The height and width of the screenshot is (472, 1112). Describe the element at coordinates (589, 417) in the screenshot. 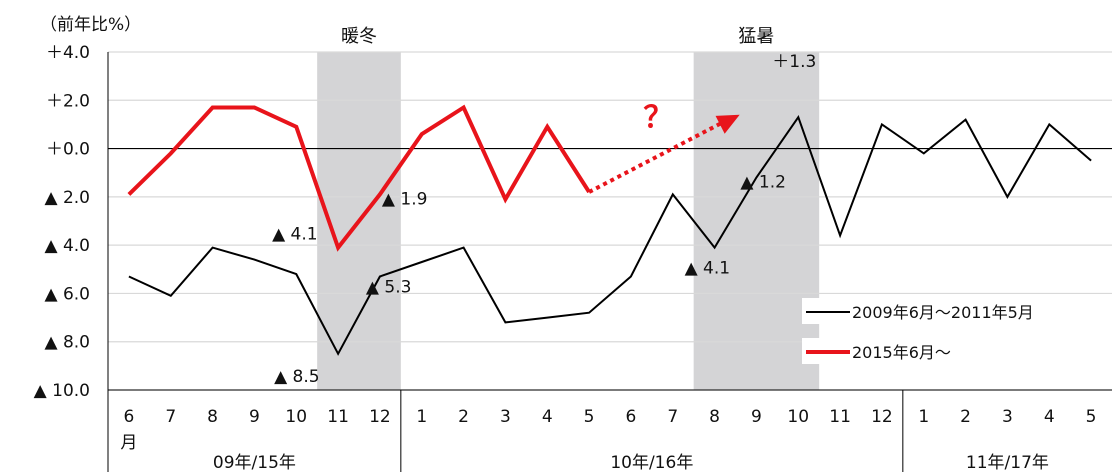

I see `x-tick-label-11: 5` at that location.